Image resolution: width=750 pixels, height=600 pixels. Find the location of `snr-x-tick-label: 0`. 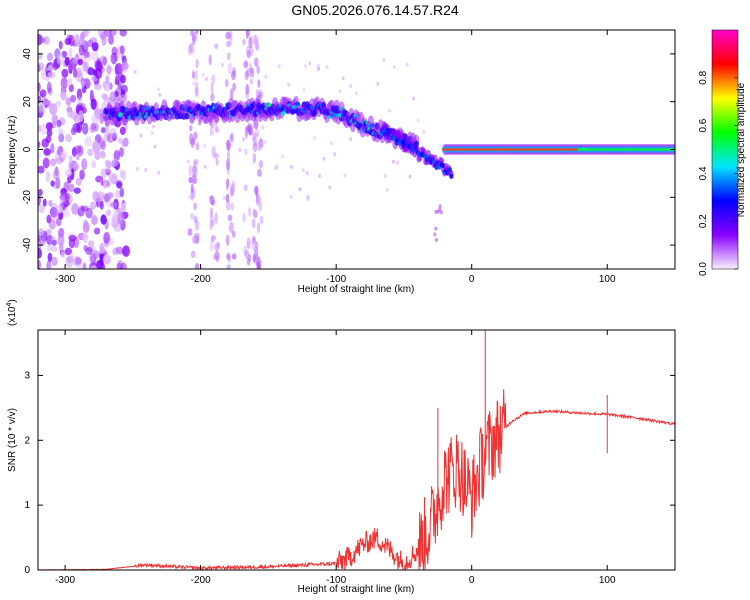

snr-x-tick-label: 0 is located at coordinates (472, 580).